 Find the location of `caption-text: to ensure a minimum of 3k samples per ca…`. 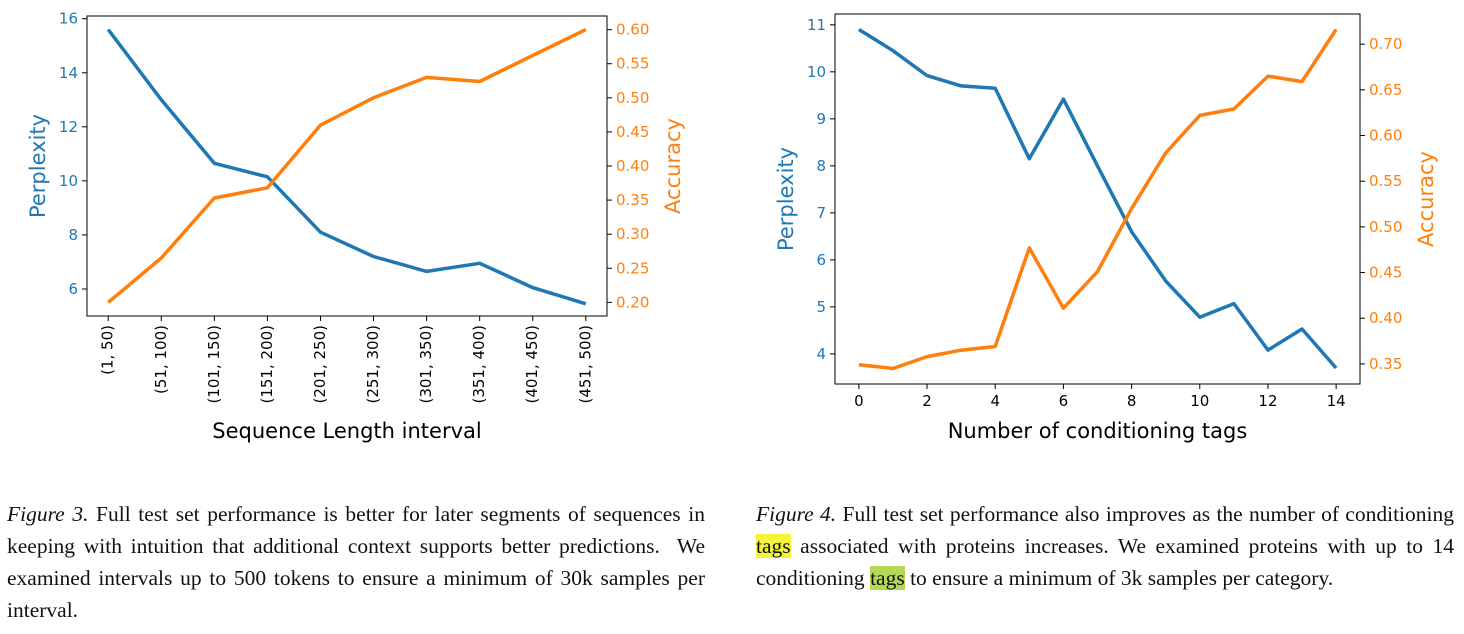

caption-text: to ensure a minimum of 3k samples per ca… is located at coordinates (1119, 578).